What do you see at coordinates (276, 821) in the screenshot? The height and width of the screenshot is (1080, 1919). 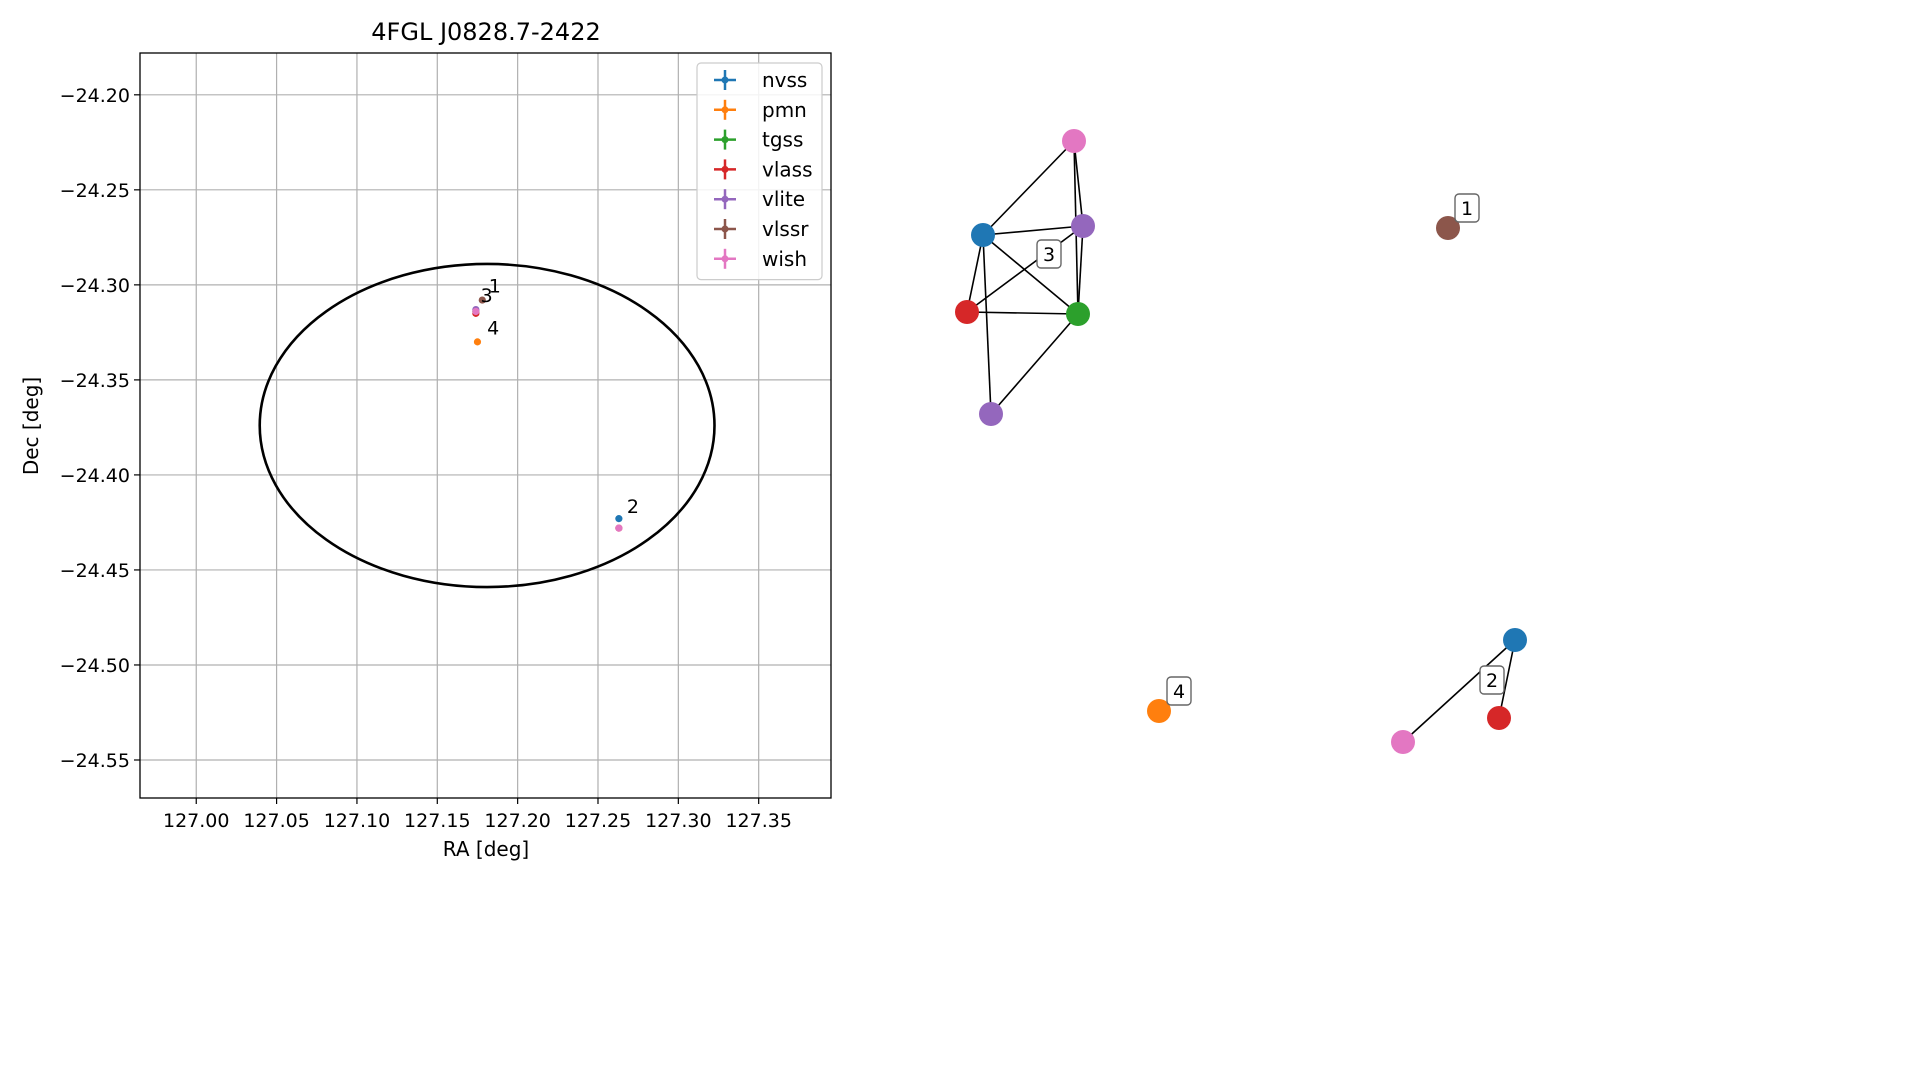 I see `x-tick-label: 127.05` at bounding box center [276, 821].